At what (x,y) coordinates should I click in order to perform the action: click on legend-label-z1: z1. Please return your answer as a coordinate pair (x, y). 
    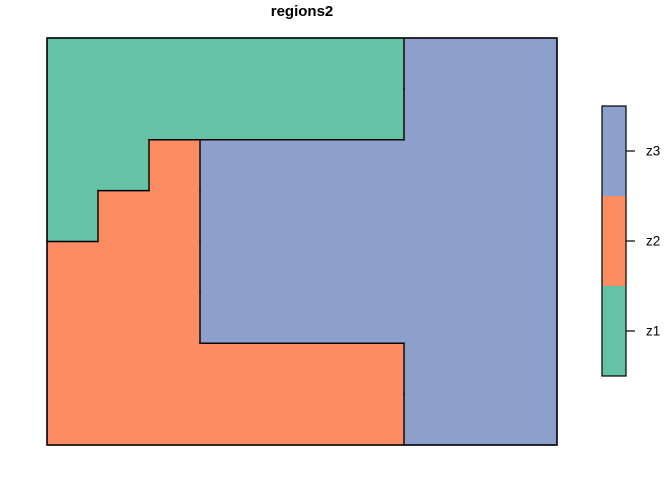
    Looking at the image, I should click on (653, 331).